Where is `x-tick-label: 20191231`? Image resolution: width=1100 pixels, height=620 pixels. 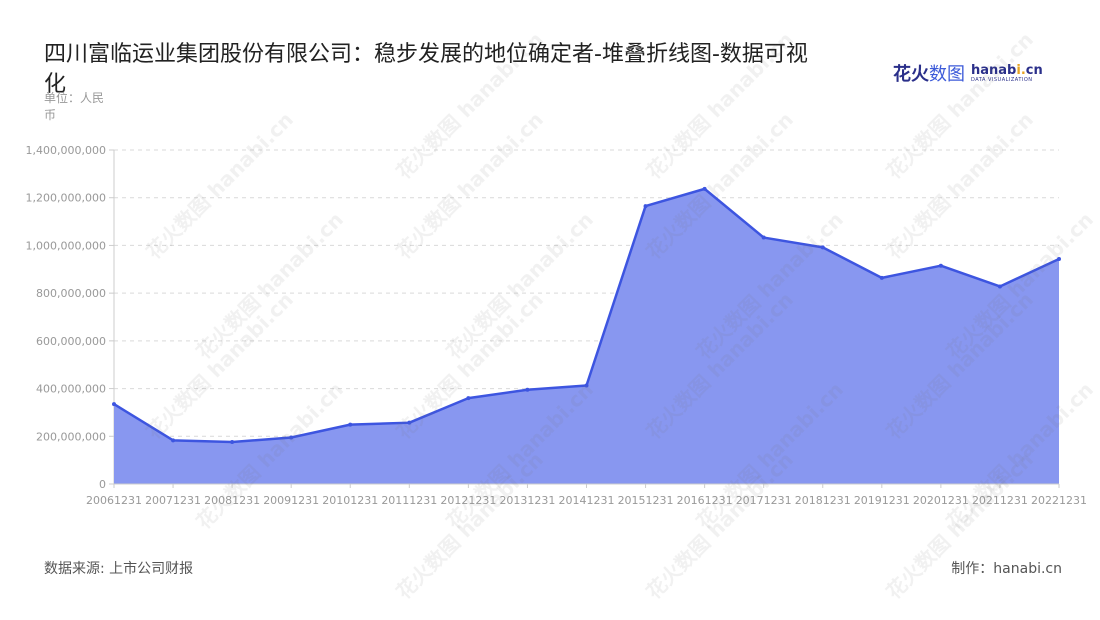
x-tick-label: 20191231 is located at coordinates (882, 500).